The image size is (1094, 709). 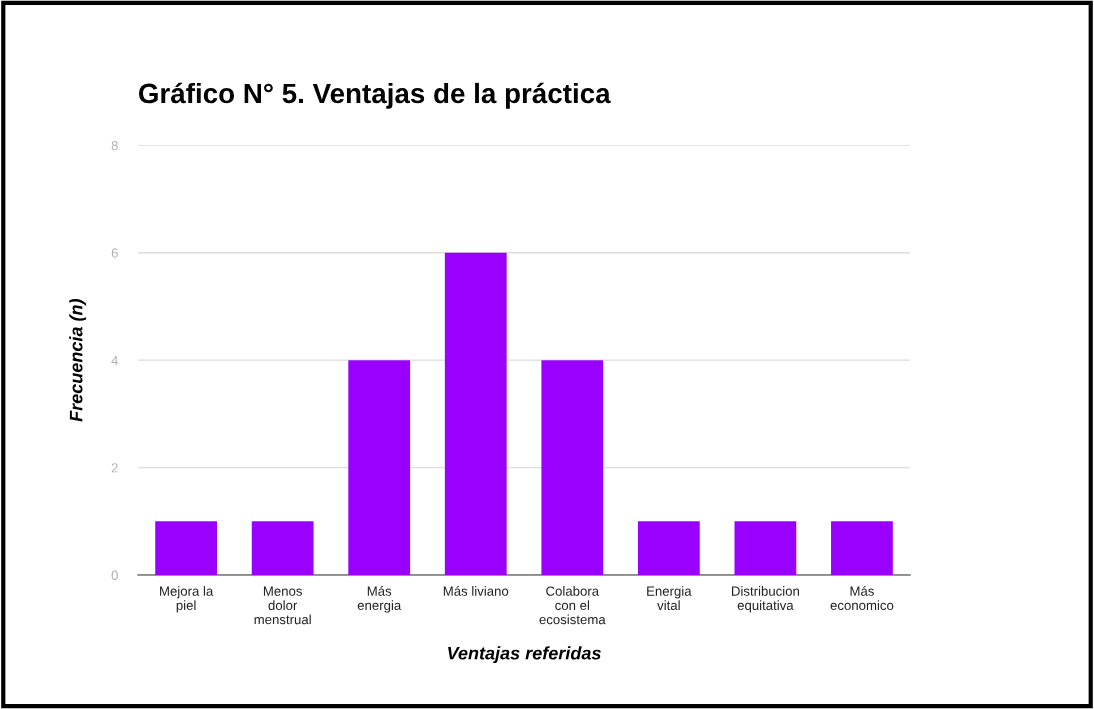 What do you see at coordinates (524, 655) in the screenshot?
I see `x-axis-title: Ventajas referidas` at bounding box center [524, 655].